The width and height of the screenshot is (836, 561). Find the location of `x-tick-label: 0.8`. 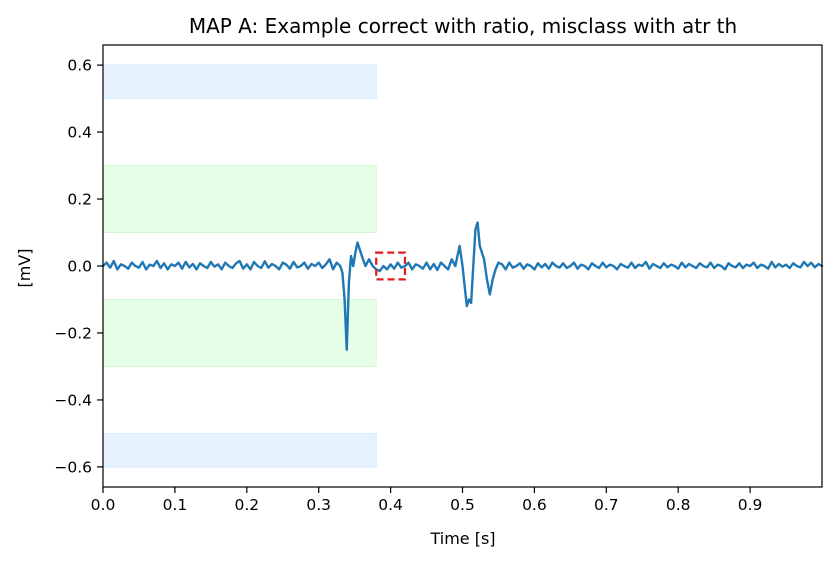

x-tick-label: 0.8 is located at coordinates (678, 505).